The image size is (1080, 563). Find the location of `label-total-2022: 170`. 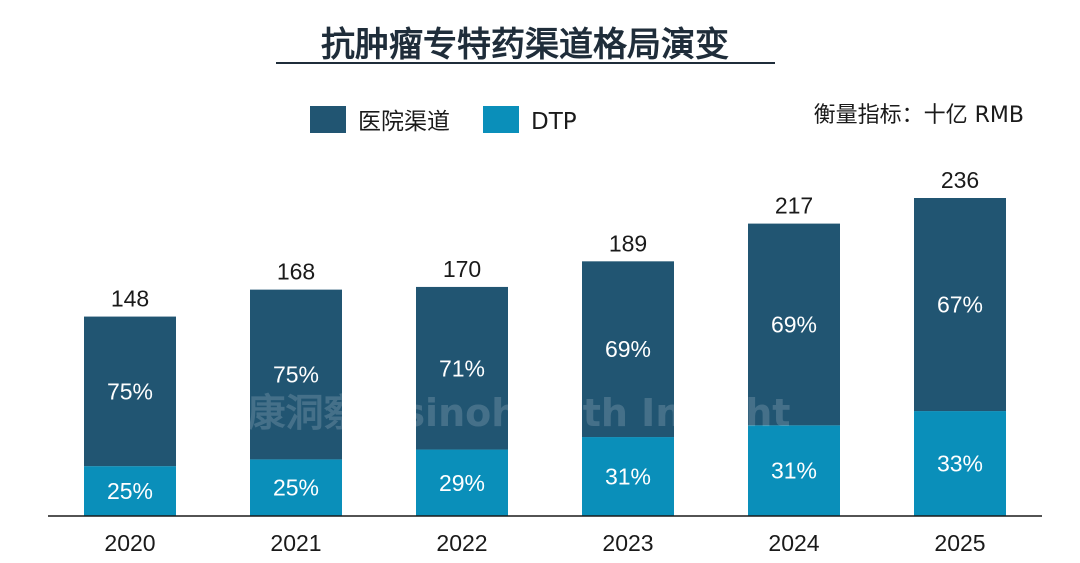

label-total-2022: 170 is located at coordinates (462, 269).